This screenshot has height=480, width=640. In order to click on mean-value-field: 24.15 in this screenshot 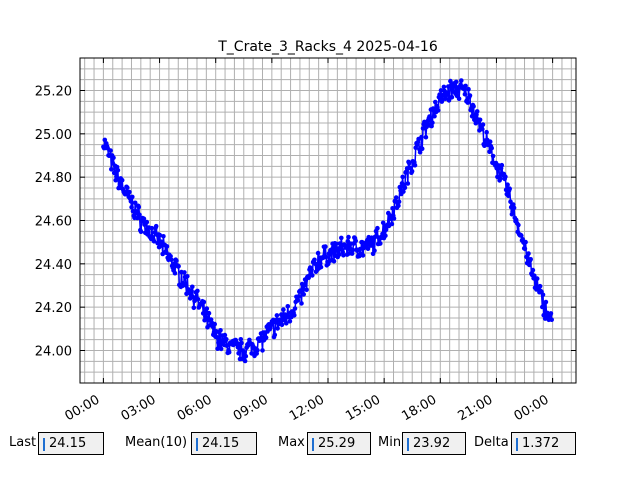, I will do `click(224, 443)`.